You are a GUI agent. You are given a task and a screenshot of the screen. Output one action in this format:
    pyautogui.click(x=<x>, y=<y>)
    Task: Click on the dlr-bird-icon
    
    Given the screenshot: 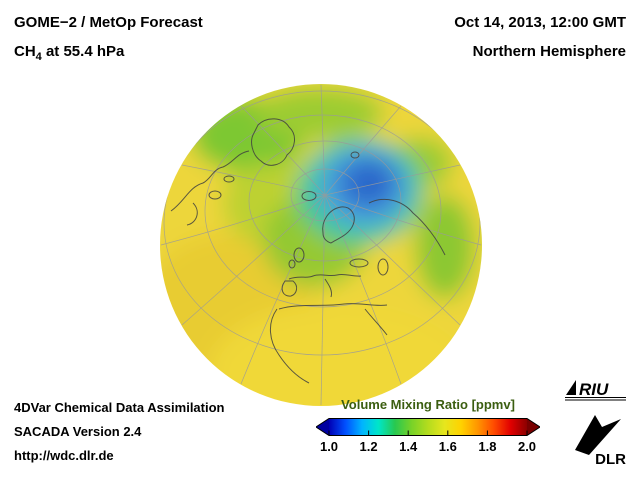 What is the action you would take?
    pyautogui.click(x=598, y=435)
    